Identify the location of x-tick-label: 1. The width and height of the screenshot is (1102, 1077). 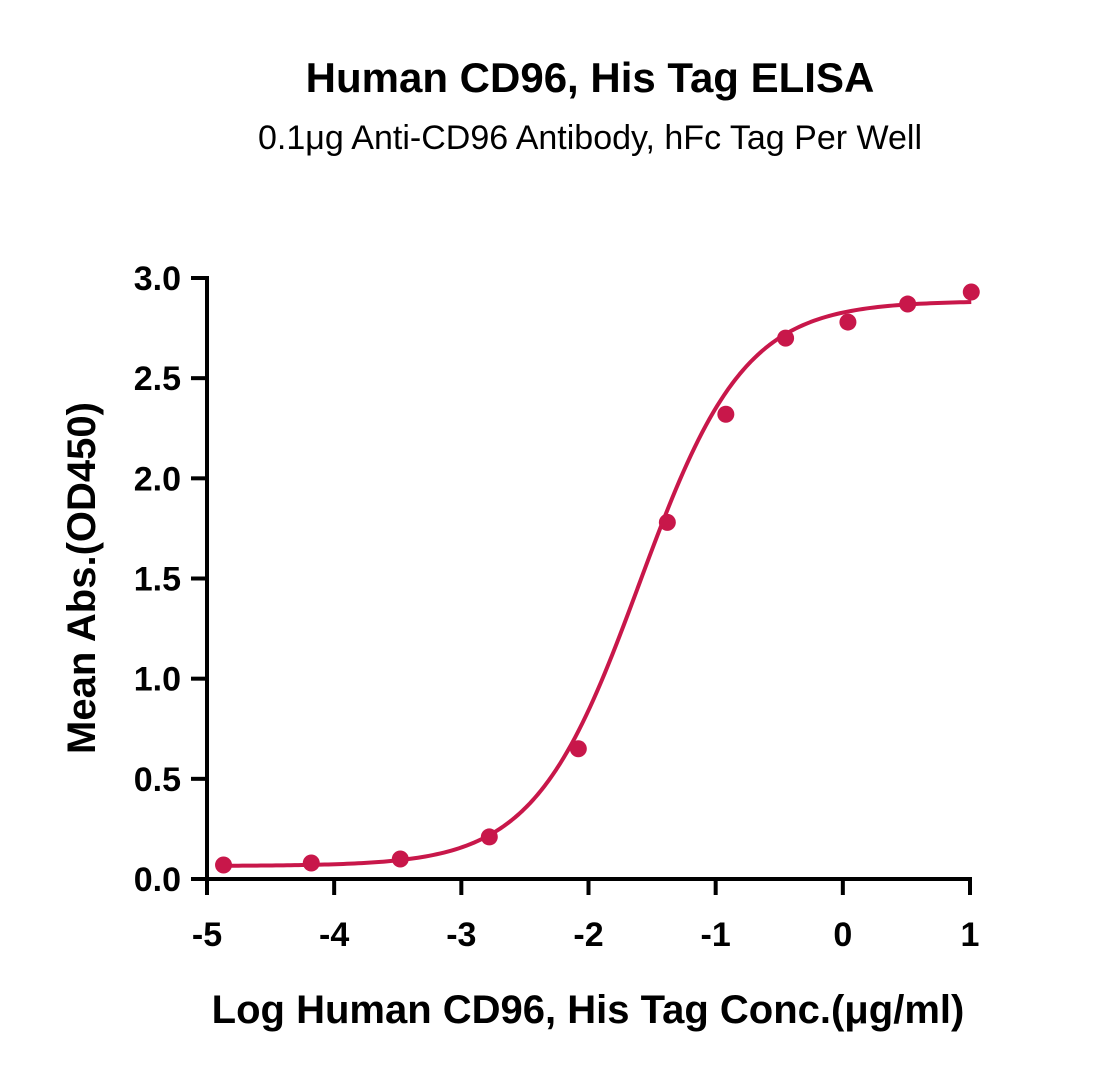
(970, 935).